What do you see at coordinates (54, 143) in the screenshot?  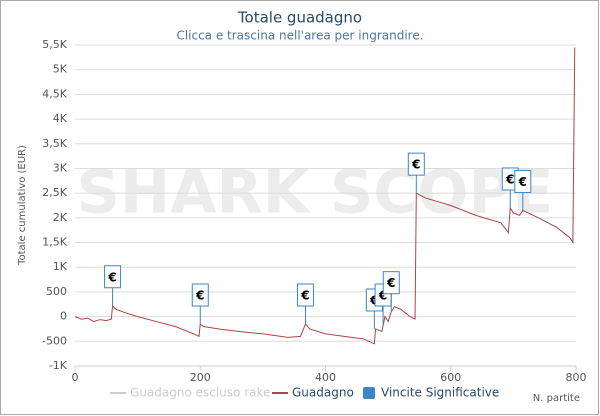 I see `y-tick-label: 3,5K` at bounding box center [54, 143].